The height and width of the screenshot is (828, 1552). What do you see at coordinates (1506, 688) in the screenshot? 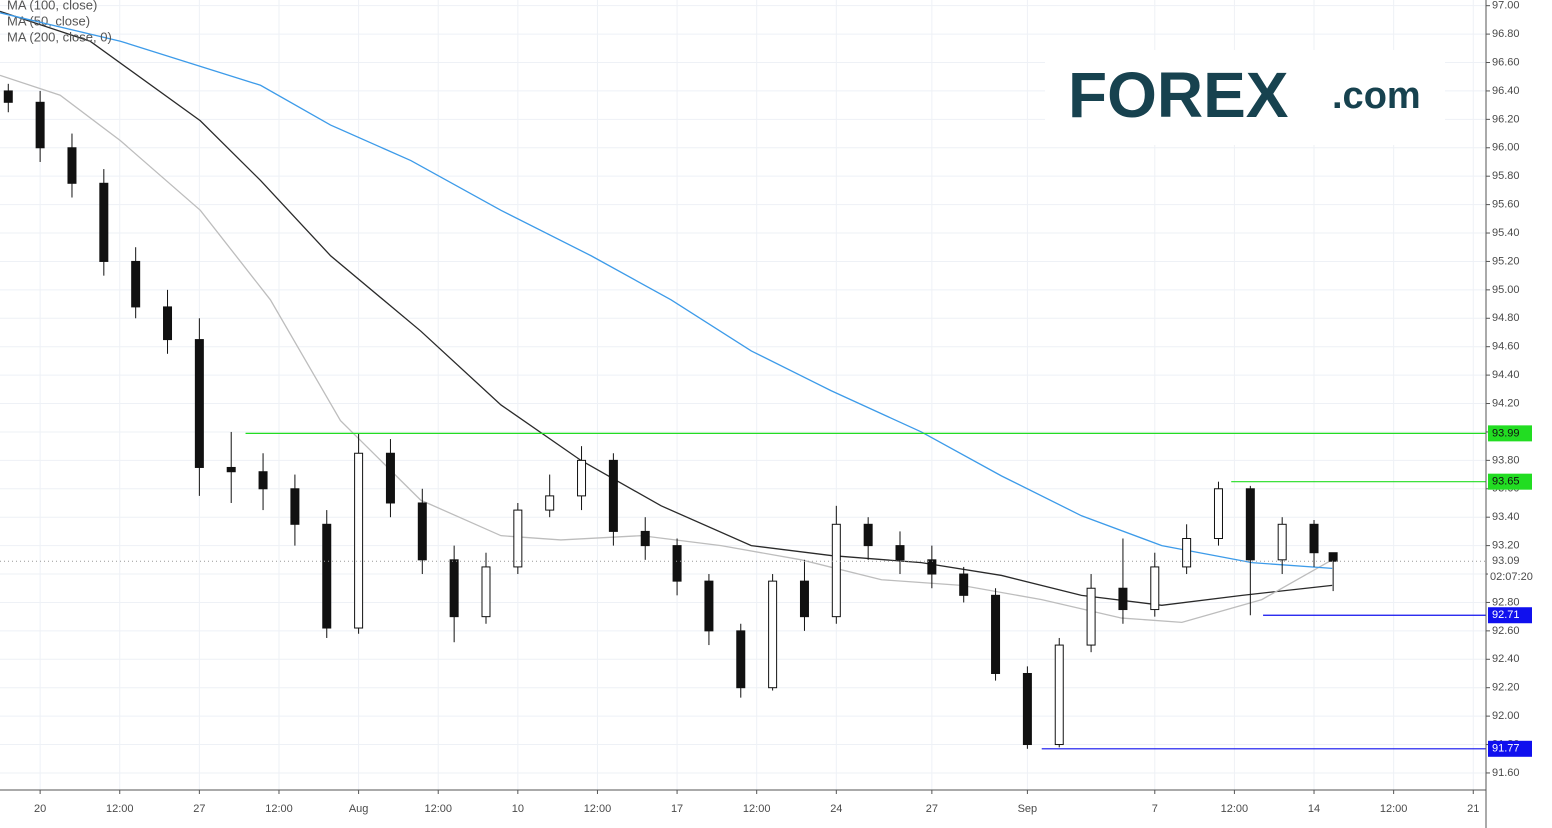
I see `y-tick-label: 92.20` at bounding box center [1506, 688].